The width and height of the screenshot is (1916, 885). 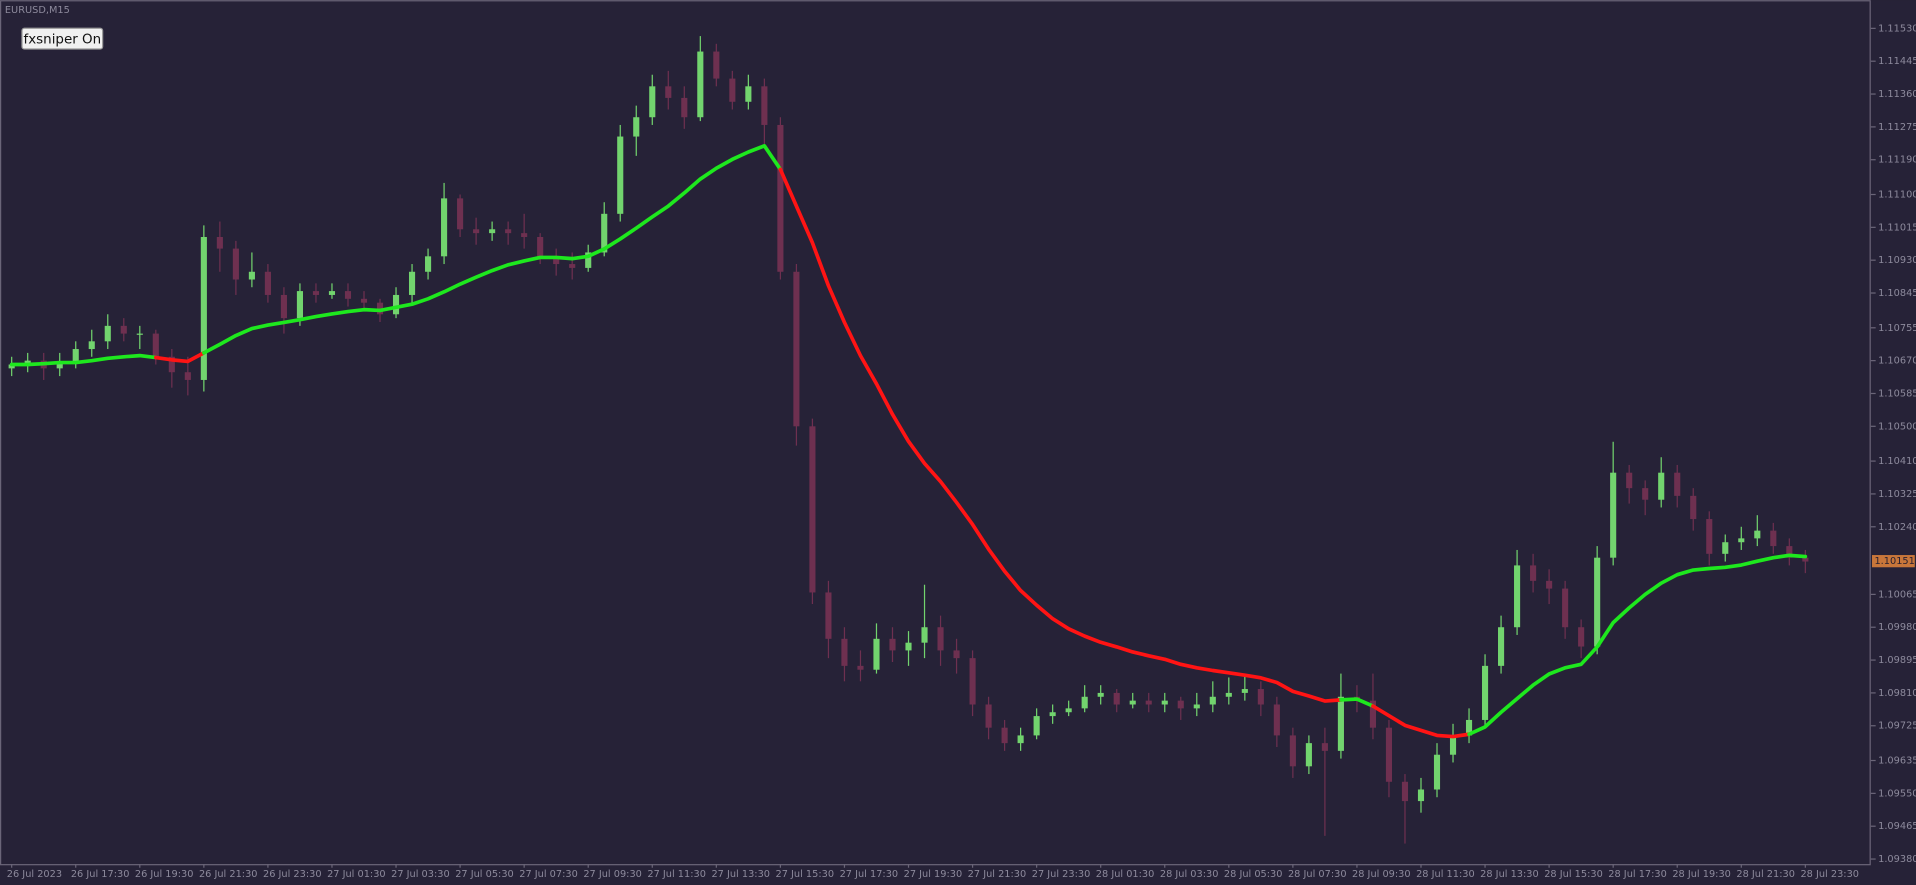 I want to click on y-tick-label: 1.10585, so click(x=1897, y=393).